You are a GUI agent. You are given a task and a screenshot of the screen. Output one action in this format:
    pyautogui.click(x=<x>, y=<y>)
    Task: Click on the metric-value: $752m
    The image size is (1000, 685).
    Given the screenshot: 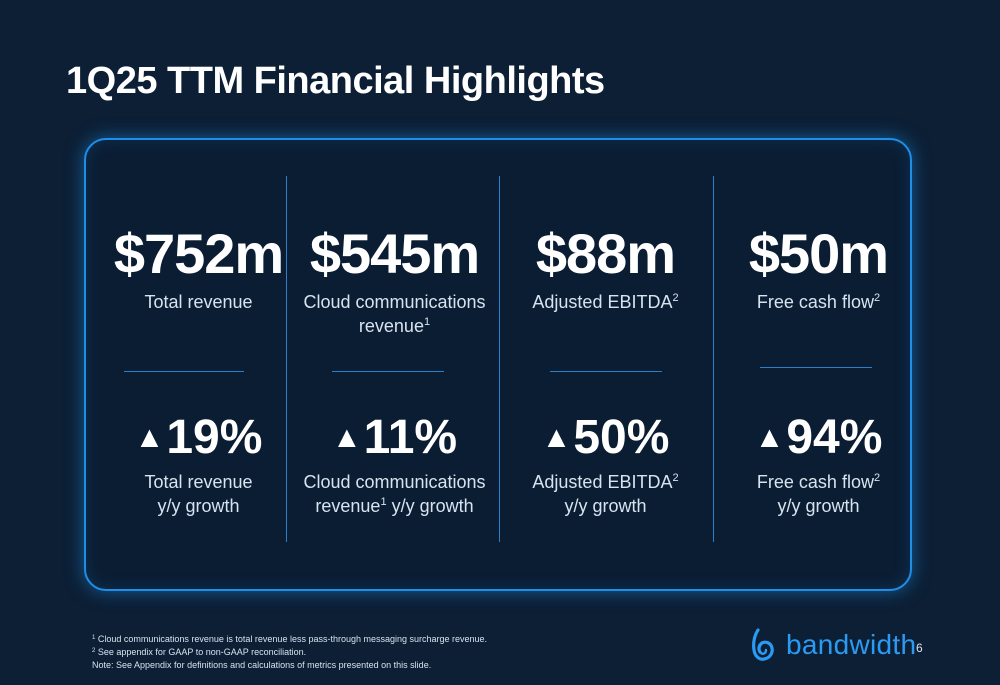 What is the action you would take?
    pyautogui.click(x=198, y=253)
    